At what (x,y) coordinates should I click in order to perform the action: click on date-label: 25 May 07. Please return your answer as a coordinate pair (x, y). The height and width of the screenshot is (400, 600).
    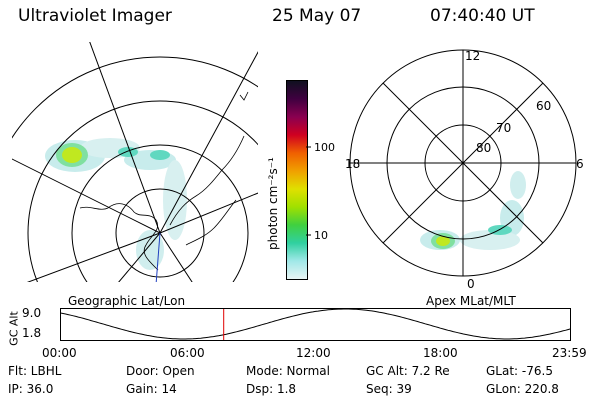
    Looking at the image, I should click on (317, 16).